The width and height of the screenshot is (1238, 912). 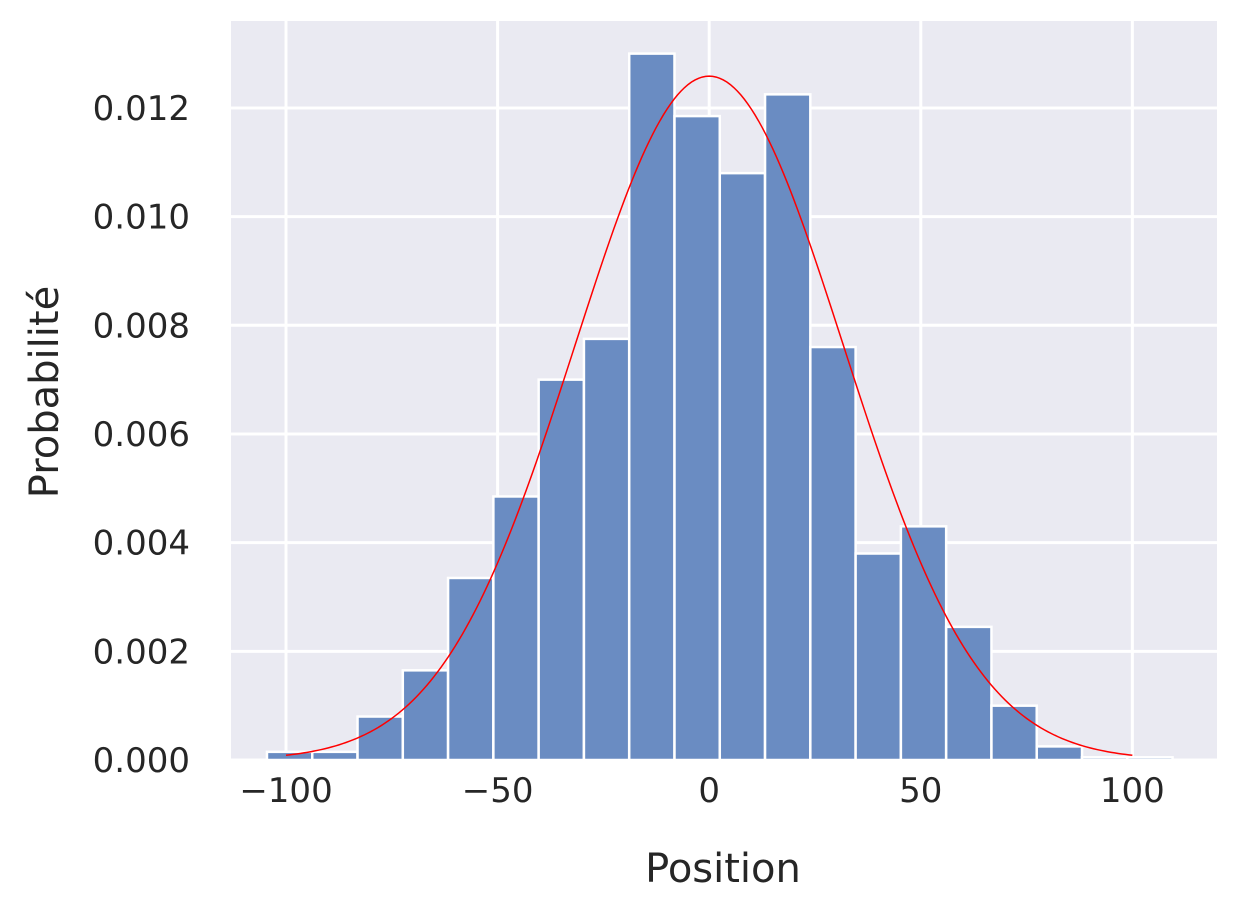 What do you see at coordinates (285, 791) in the screenshot?
I see `x-tick-label: −100` at bounding box center [285, 791].